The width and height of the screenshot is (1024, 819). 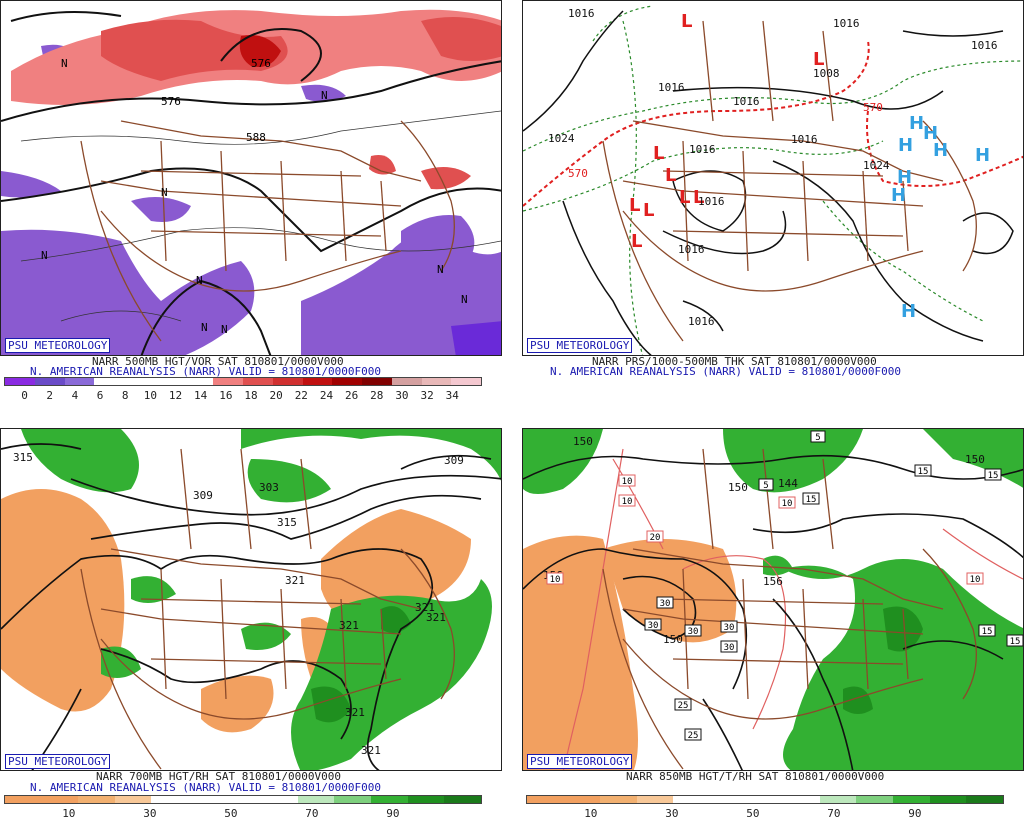 What do you see at coordinates (987, 632) in the screenshot?
I see `temp-label: 15` at bounding box center [987, 632].